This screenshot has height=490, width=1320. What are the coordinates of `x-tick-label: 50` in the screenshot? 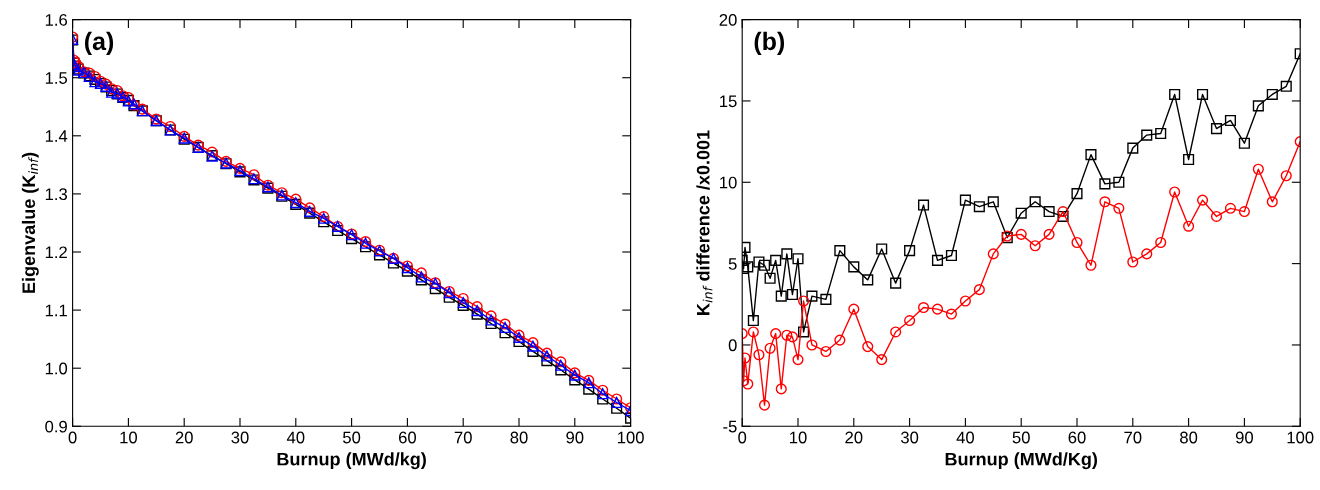 It's located at (1021, 437).